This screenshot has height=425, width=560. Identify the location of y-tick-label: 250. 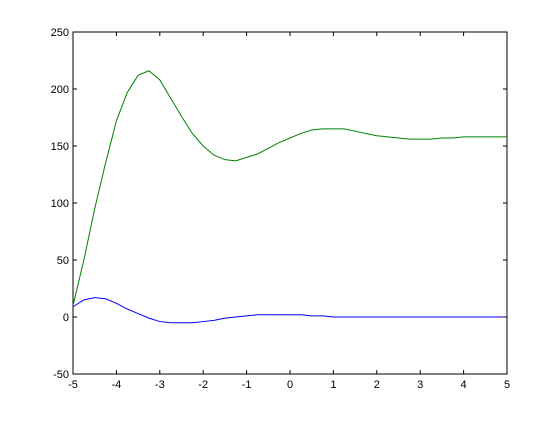
(60, 33).